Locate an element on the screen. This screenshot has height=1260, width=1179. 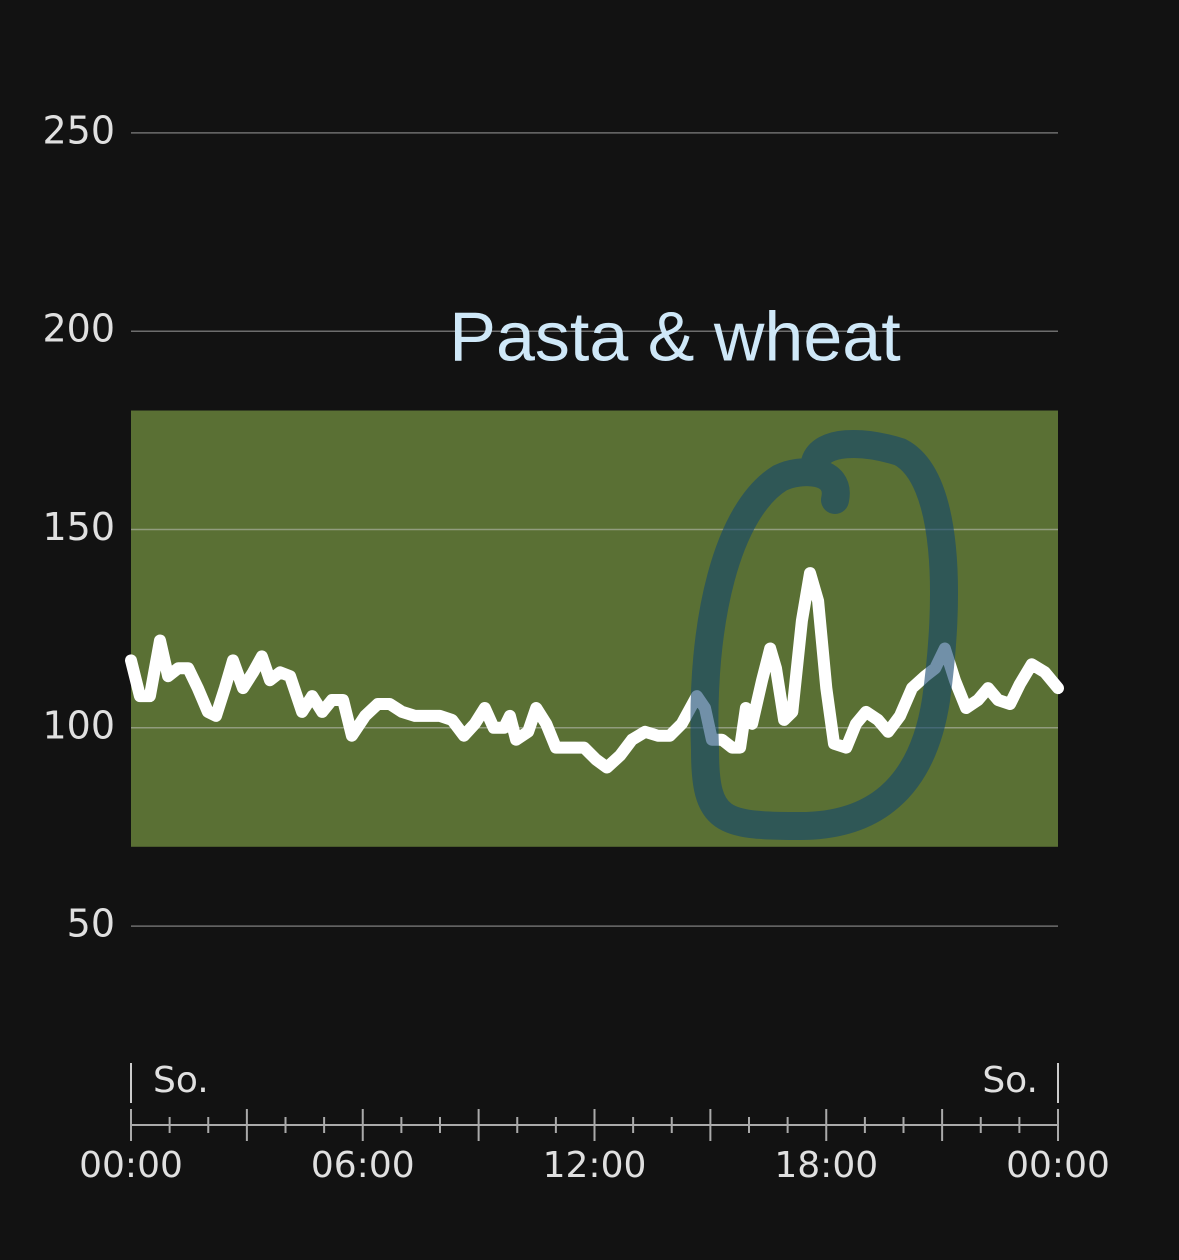
hand-drawn-circle is located at coordinates (824, 635).